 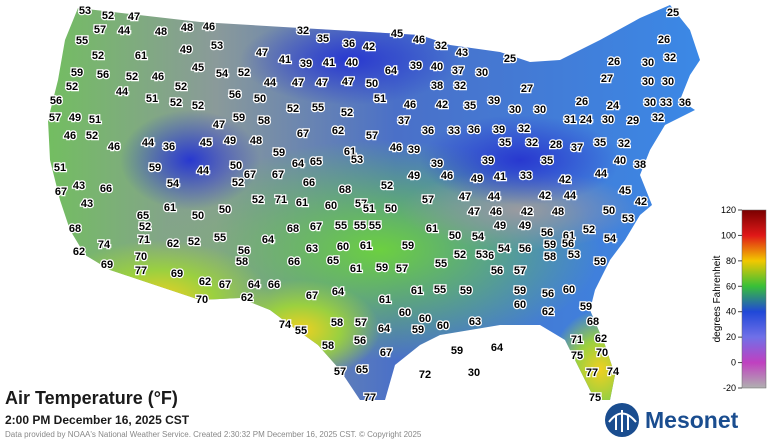 What do you see at coordinates (107, 265) in the screenshot?
I see `station-temp: 69` at bounding box center [107, 265].